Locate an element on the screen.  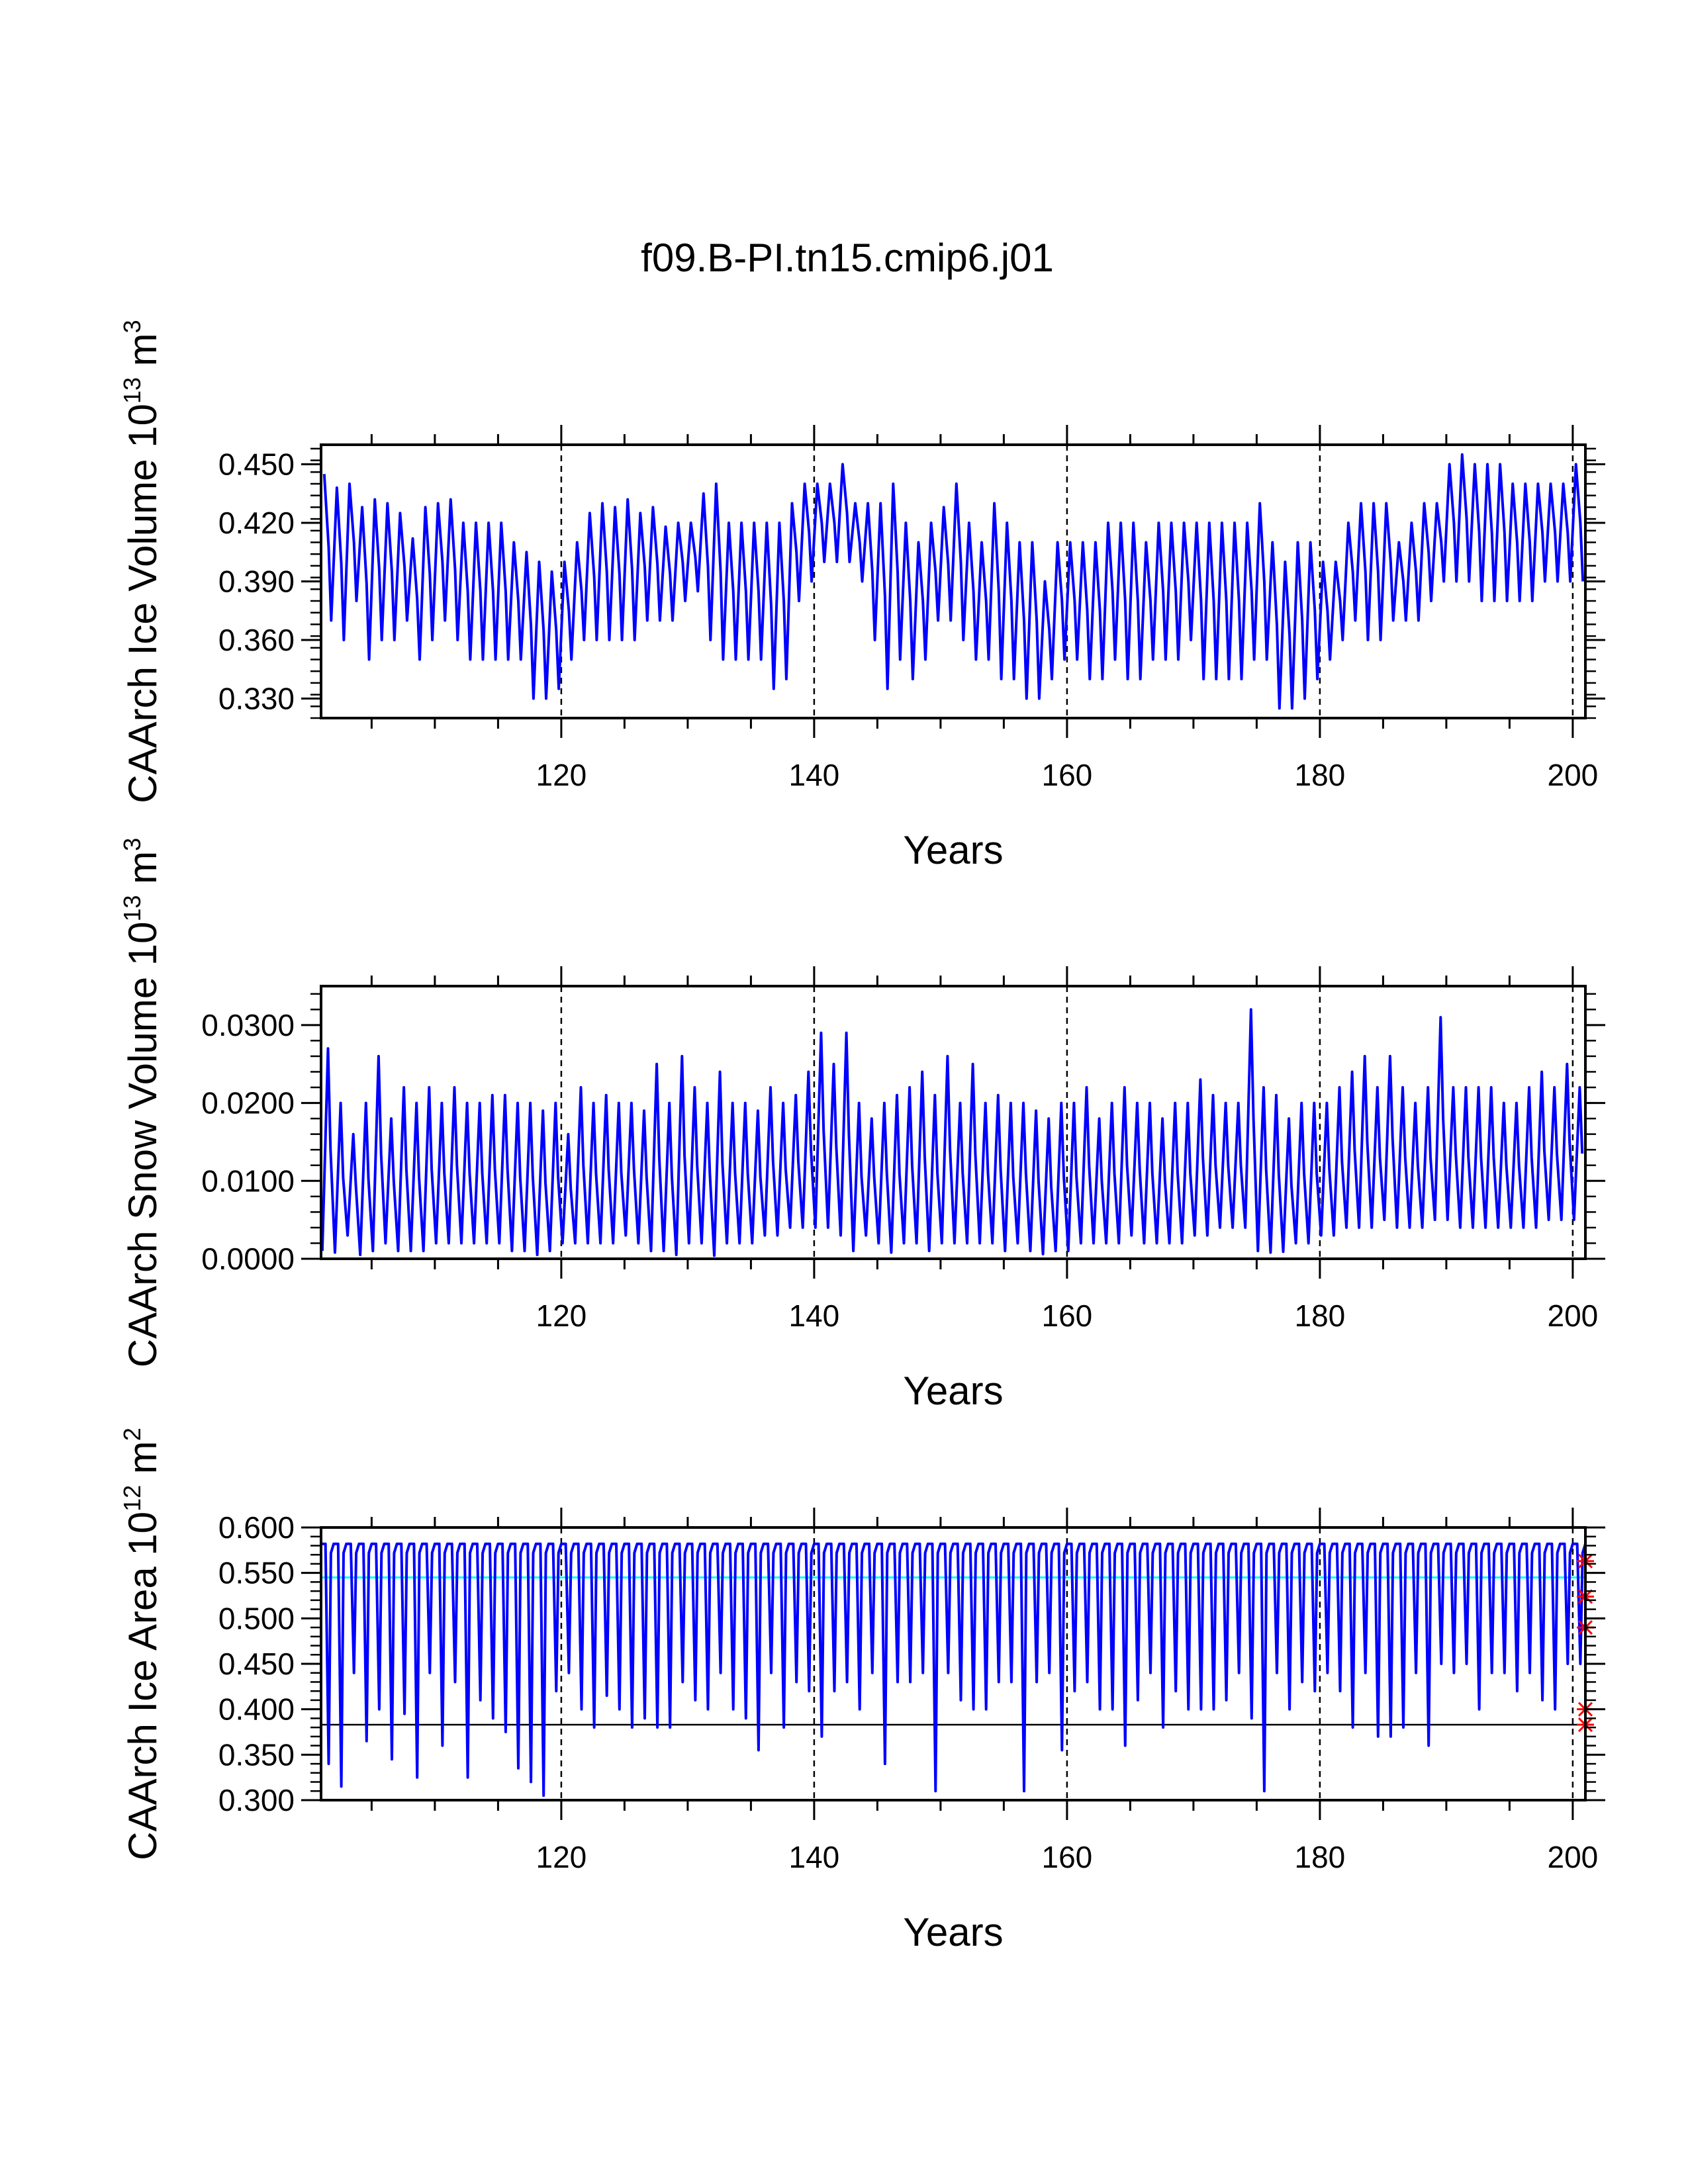
y-tick-label: 0.0200 is located at coordinates (248, 1103).